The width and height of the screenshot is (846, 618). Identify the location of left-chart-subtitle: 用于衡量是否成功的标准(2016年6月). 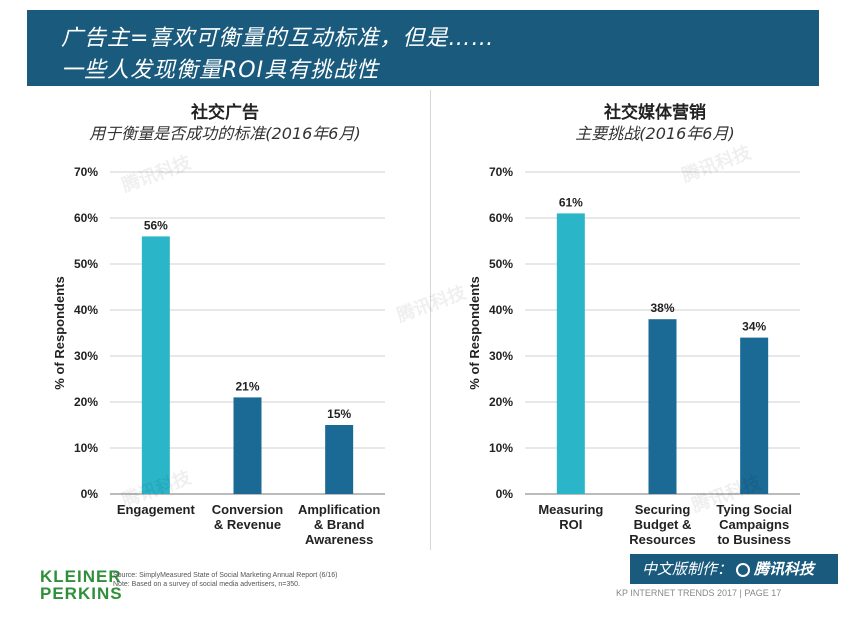
(225, 133).